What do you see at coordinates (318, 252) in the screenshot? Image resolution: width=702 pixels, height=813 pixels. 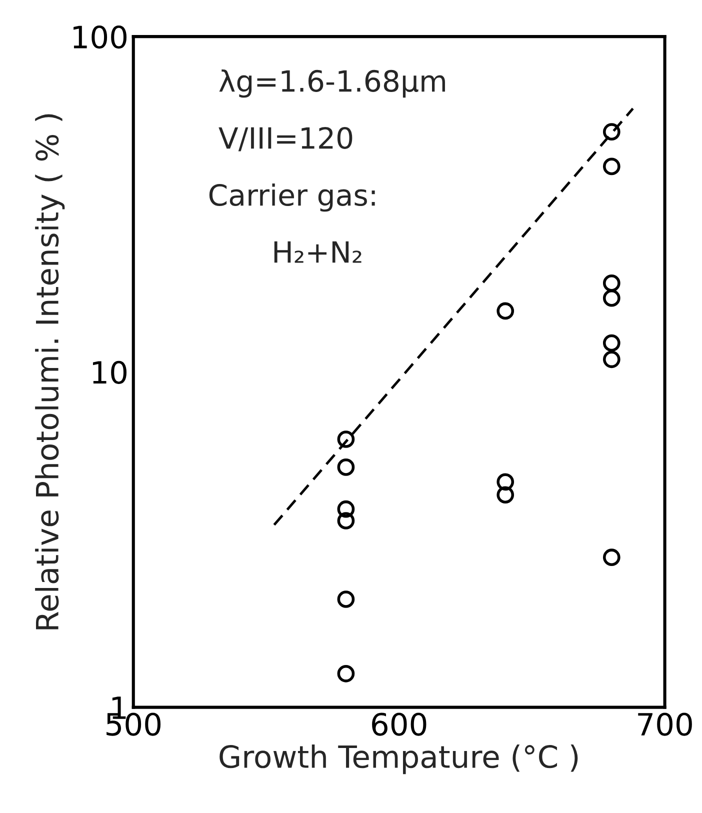 I see `annotation: H₂+N₂` at bounding box center [318, 252].